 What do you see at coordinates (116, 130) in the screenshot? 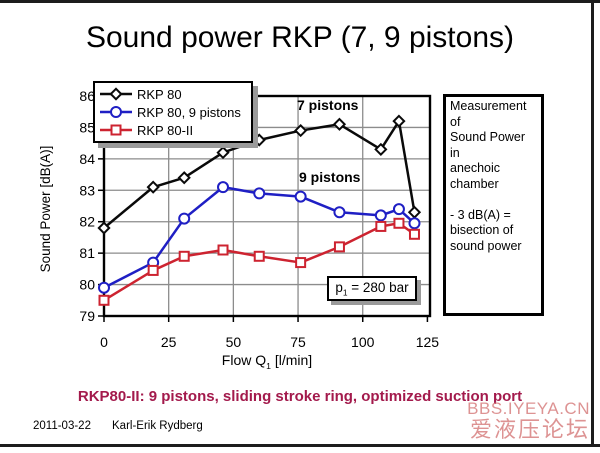
I see `square-marker-icon` at bounding box center [116, 130].